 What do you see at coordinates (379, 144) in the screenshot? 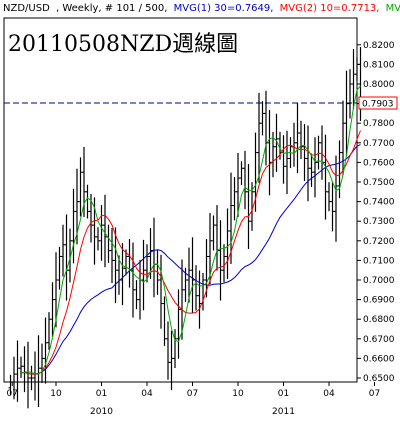
I see `y-tick-label: 0.7700` at bounding box center [379, 144].